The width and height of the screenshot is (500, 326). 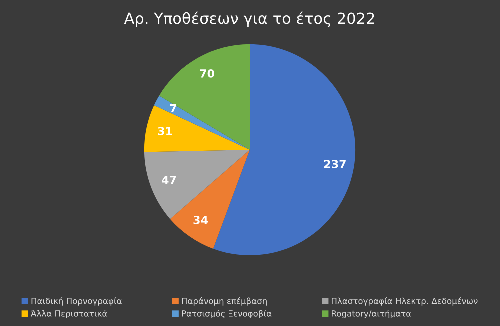 I want to click on legend-label: Παράνομη επέμβαση, so click(x=224, y=302).